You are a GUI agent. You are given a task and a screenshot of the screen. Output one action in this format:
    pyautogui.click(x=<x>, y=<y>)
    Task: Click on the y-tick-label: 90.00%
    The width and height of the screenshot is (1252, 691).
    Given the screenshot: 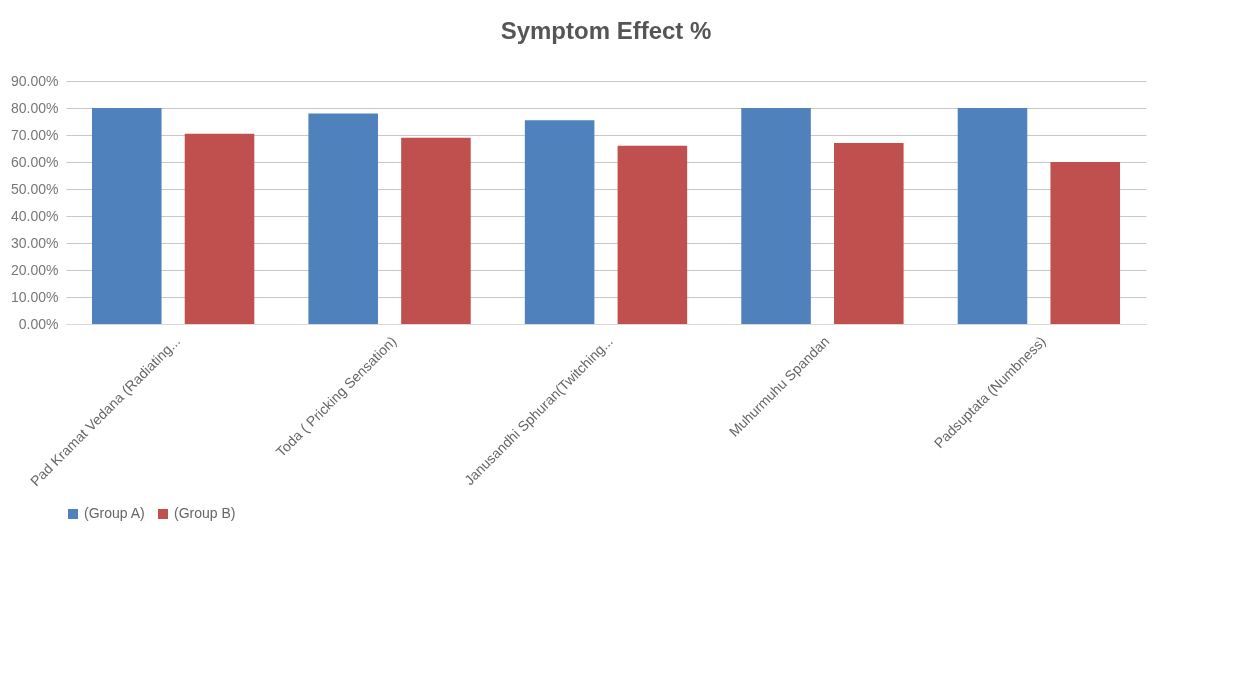 What is the action you would take?
    pyautogui.click(x=35, y=80)
    